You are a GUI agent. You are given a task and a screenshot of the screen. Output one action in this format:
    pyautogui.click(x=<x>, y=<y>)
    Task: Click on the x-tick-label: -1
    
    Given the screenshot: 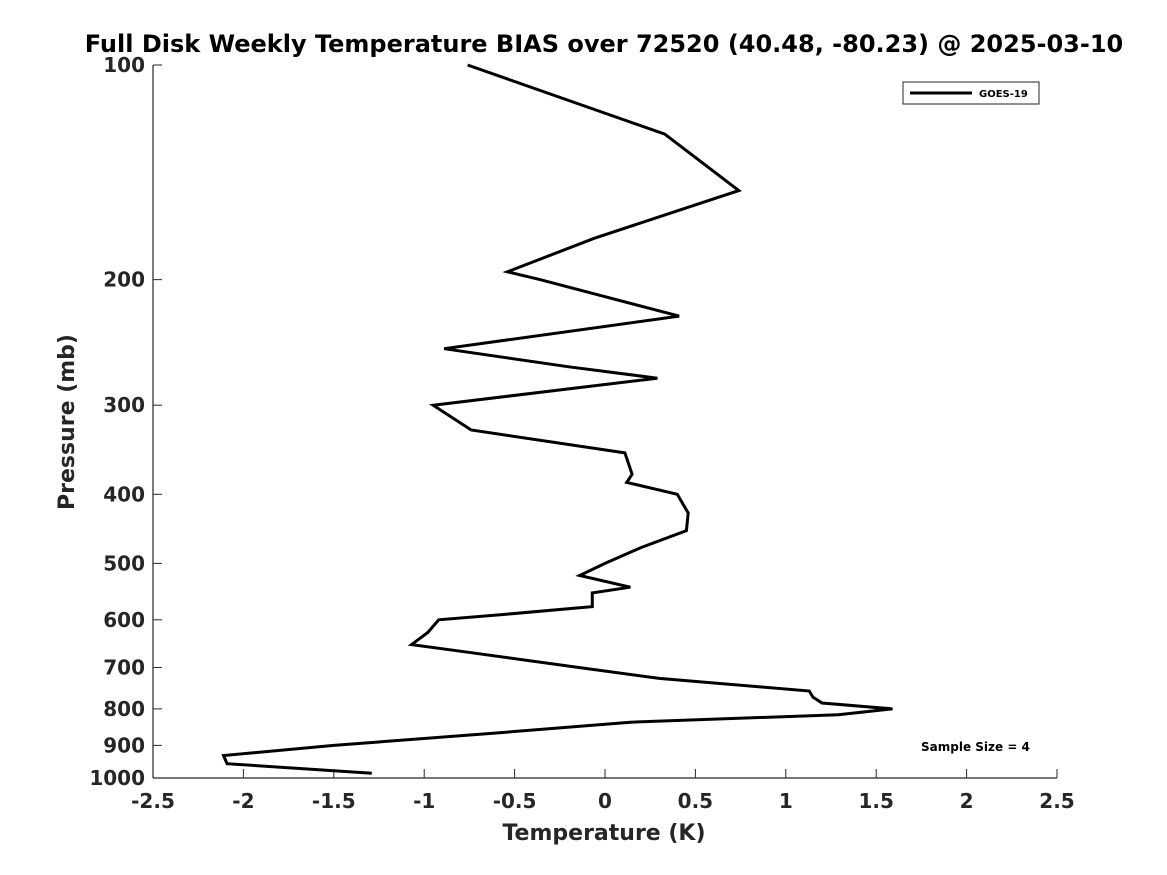 What is the action you would take?
    pyautogui.click(x=424, y=801)
    